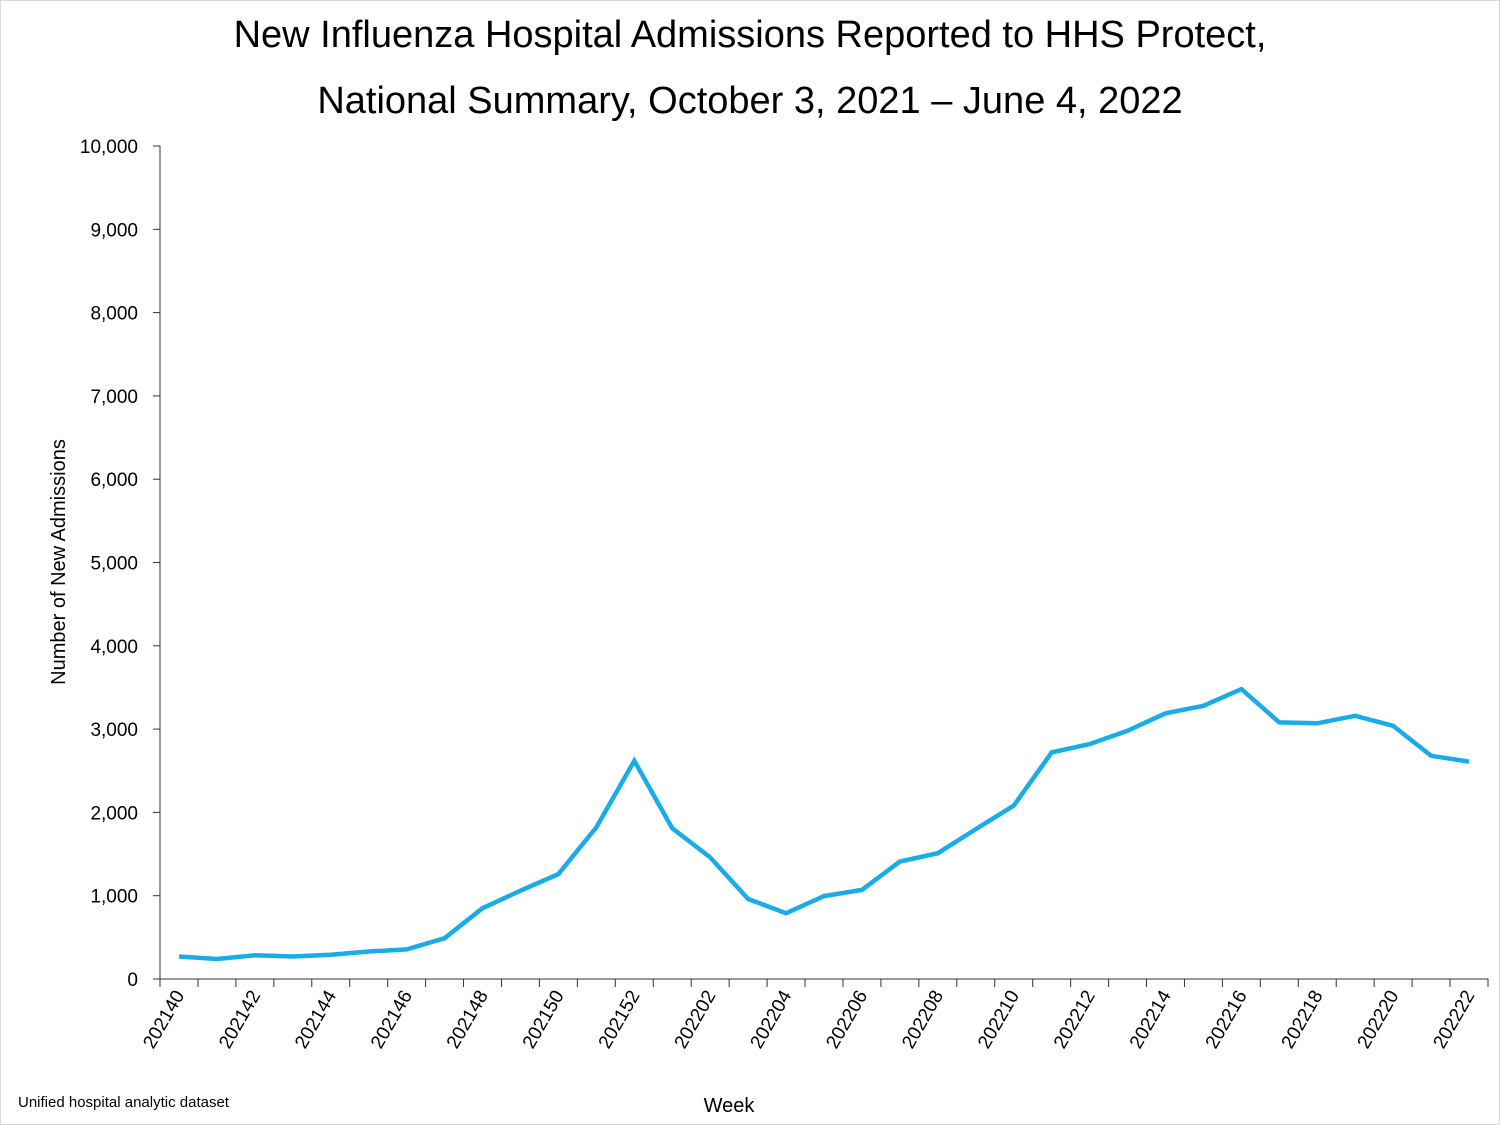 This screenshot has height=1125, width=1500. What do you see at coordinates (114, 314) in the screenshot?
I see `y-tick-label: 8,000` at bounding box center [114, 314].